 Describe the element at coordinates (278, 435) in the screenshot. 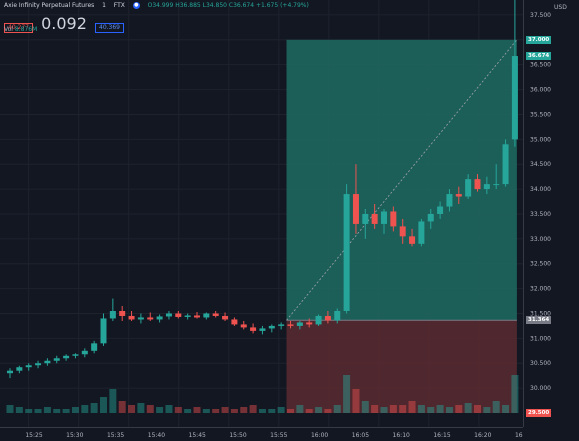

I see `time-tick-label: 15:55` at that location.